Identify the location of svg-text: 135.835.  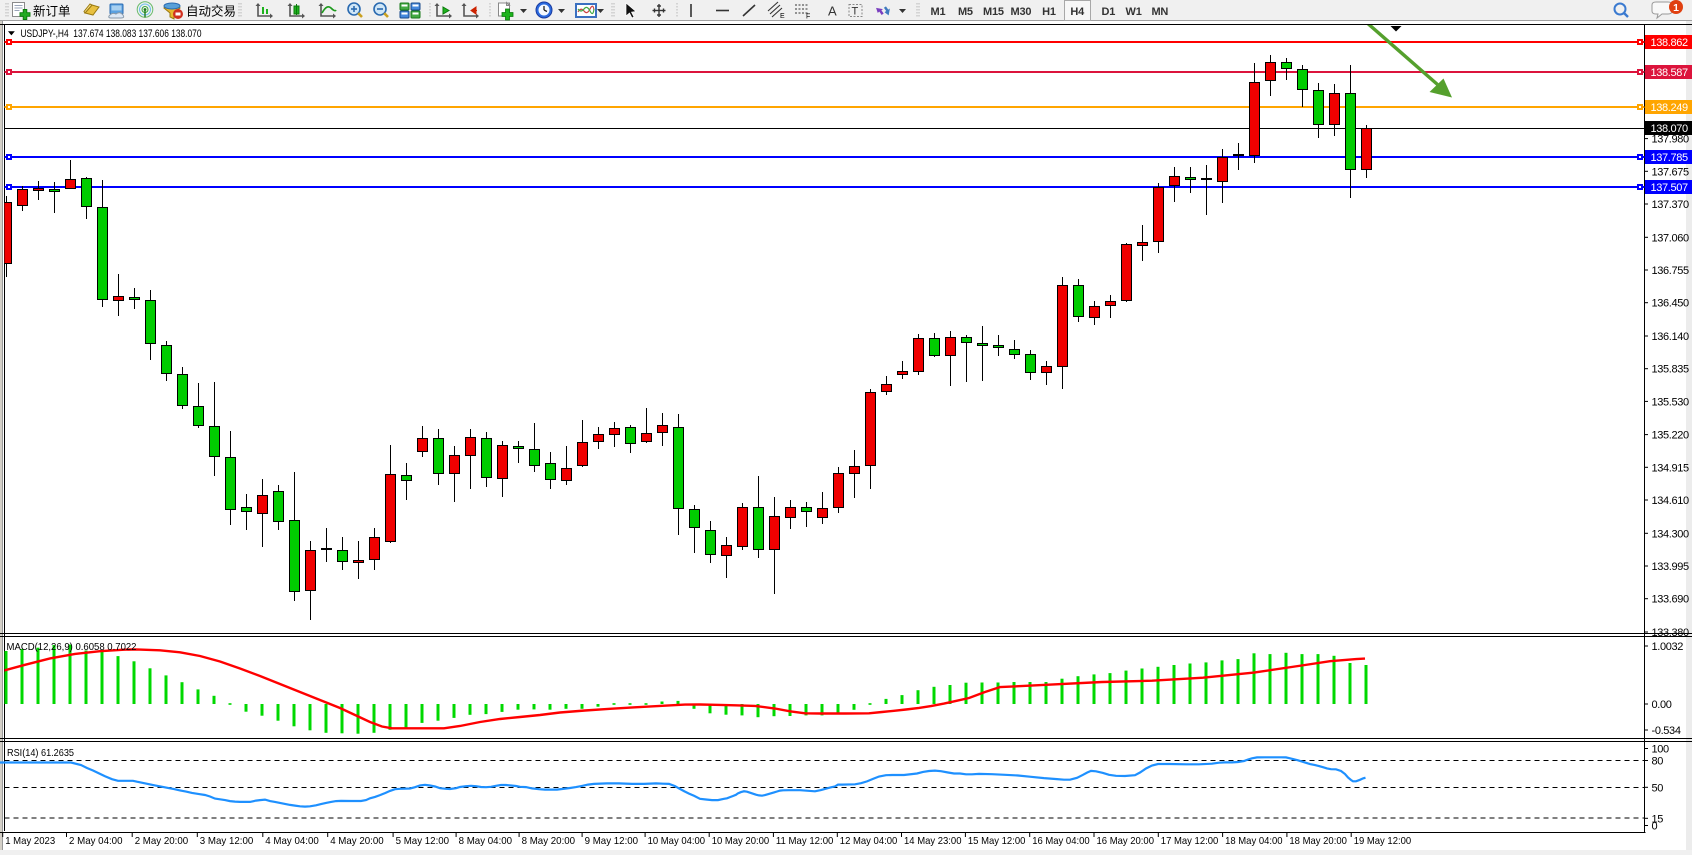
(1671, 370).